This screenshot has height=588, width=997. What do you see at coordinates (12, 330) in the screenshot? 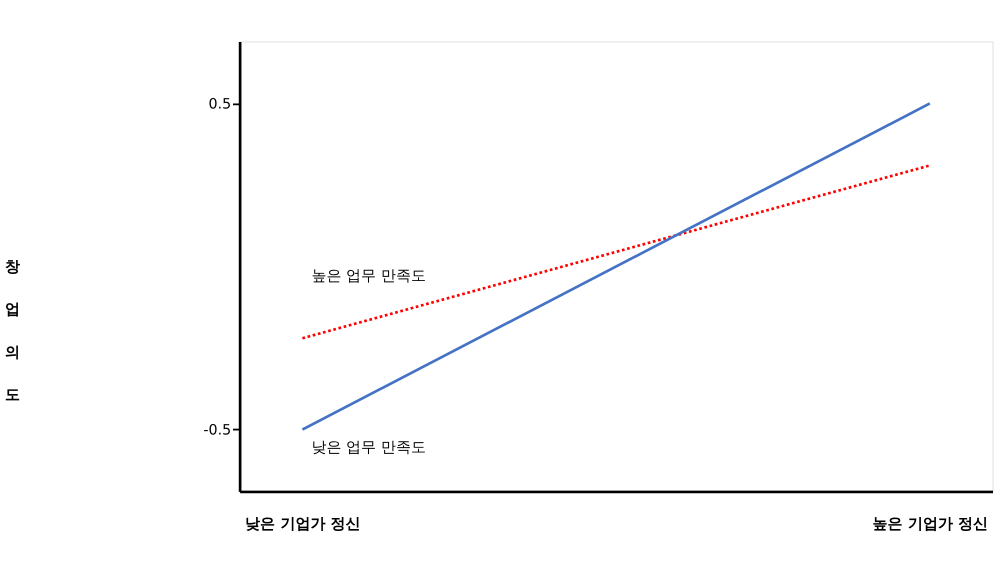
I see `text: 창업의도` at bounding box center [12, 330].